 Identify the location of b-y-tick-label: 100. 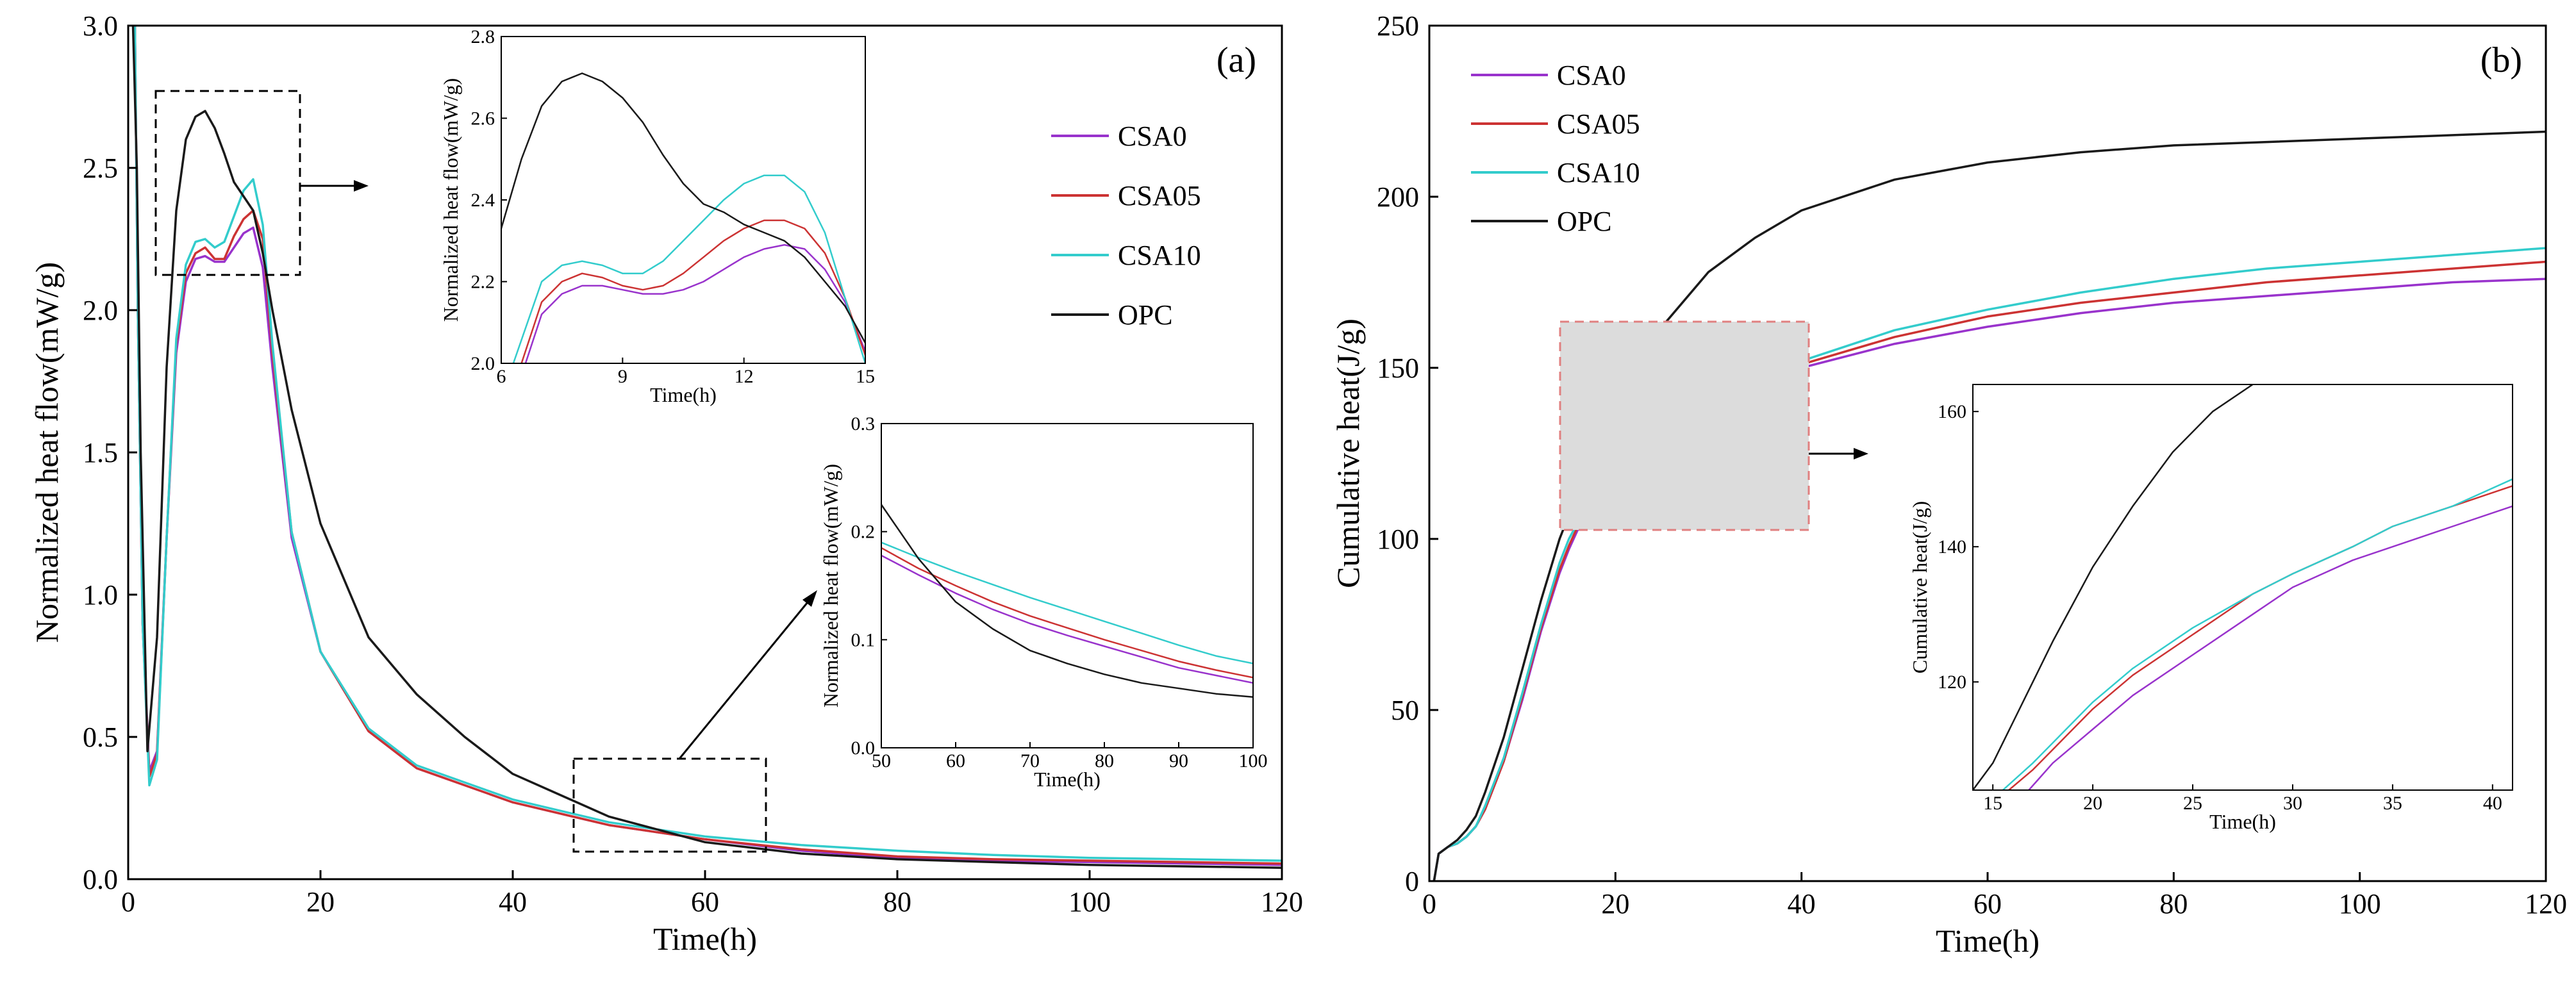
(1398, 539).